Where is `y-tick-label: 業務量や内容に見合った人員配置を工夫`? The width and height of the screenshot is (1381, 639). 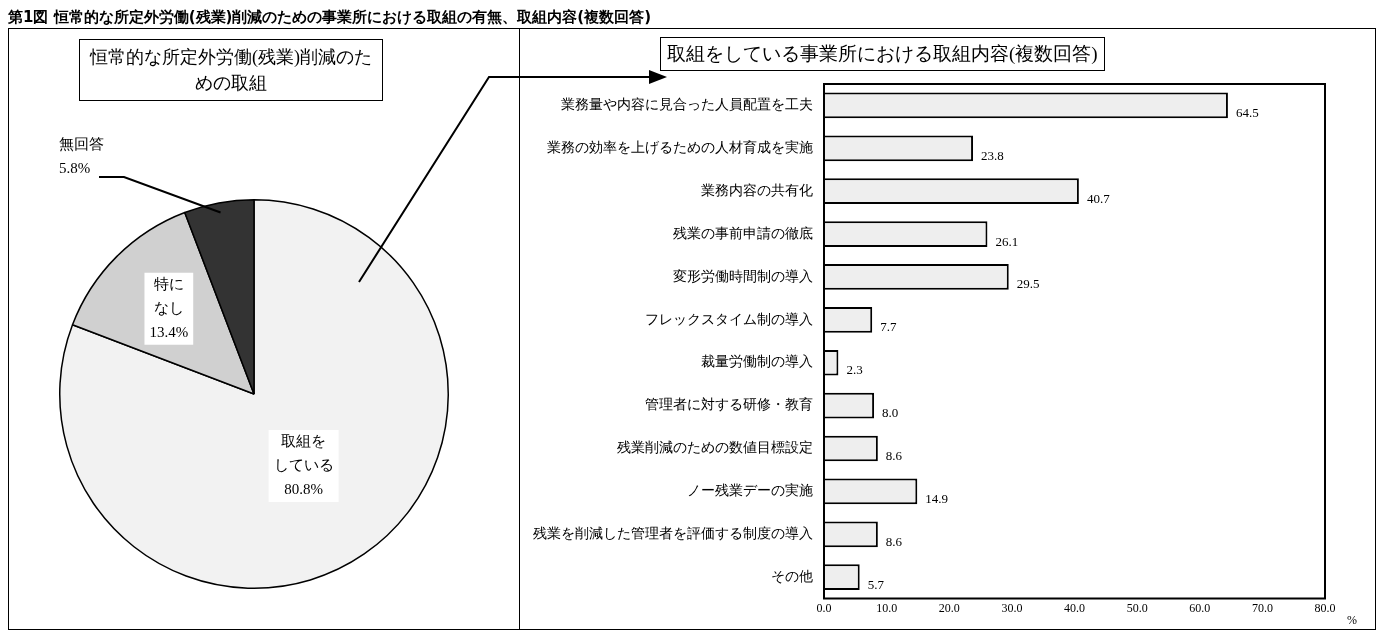 y-tick-label: 業務量や内容に見合った人員配置を工夫 is located at coordinates (687, 105).